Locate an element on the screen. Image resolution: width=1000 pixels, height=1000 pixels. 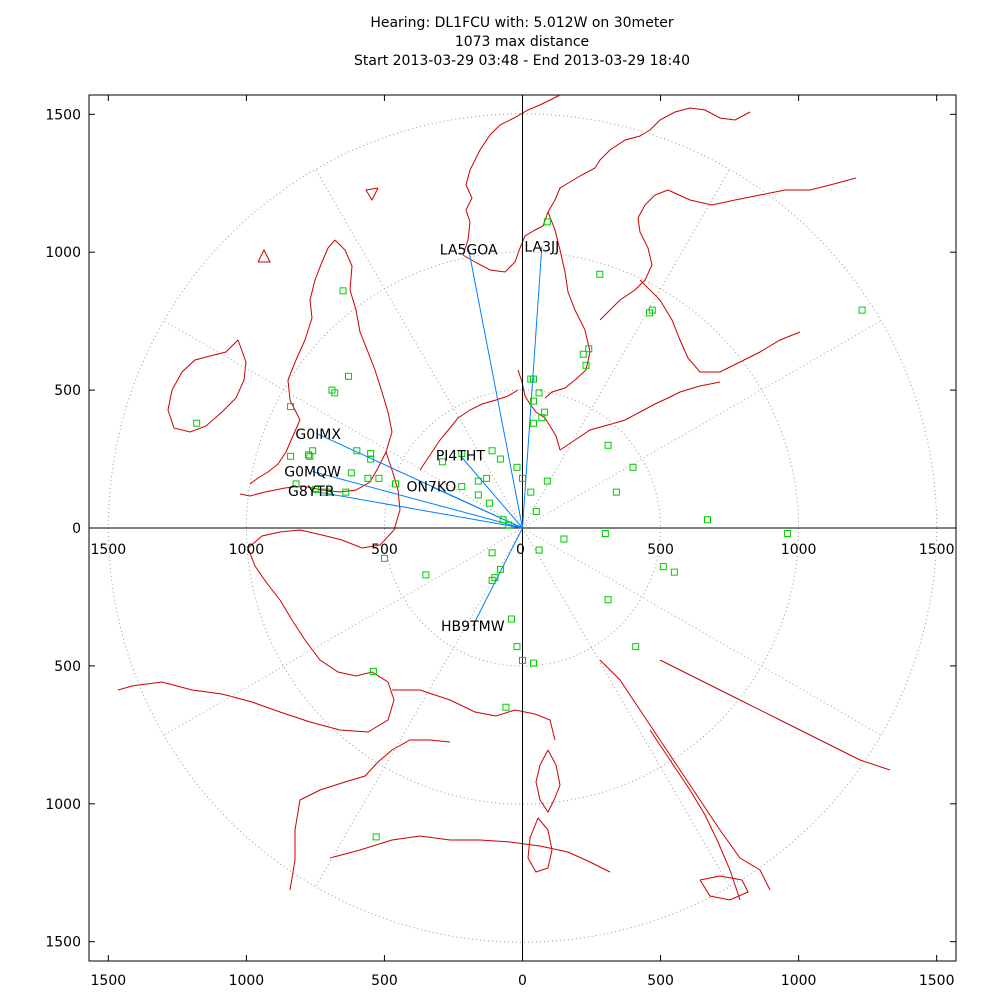
chart-title: Hearing: DL1FCU with: 5.012W on 30meter is located at coordinates (522, 23).